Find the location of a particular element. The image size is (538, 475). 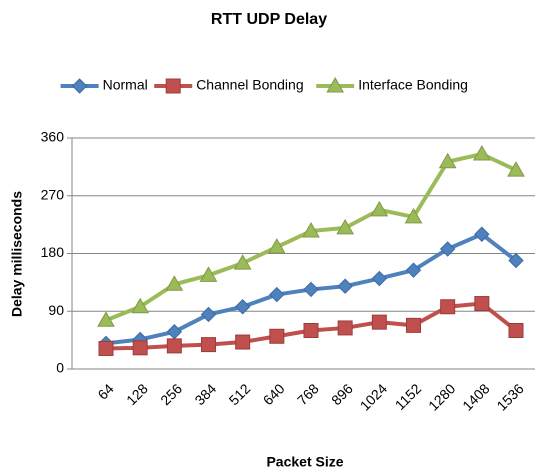

chart-title: RTT UDP Delay is located at coordinates (269, 19).